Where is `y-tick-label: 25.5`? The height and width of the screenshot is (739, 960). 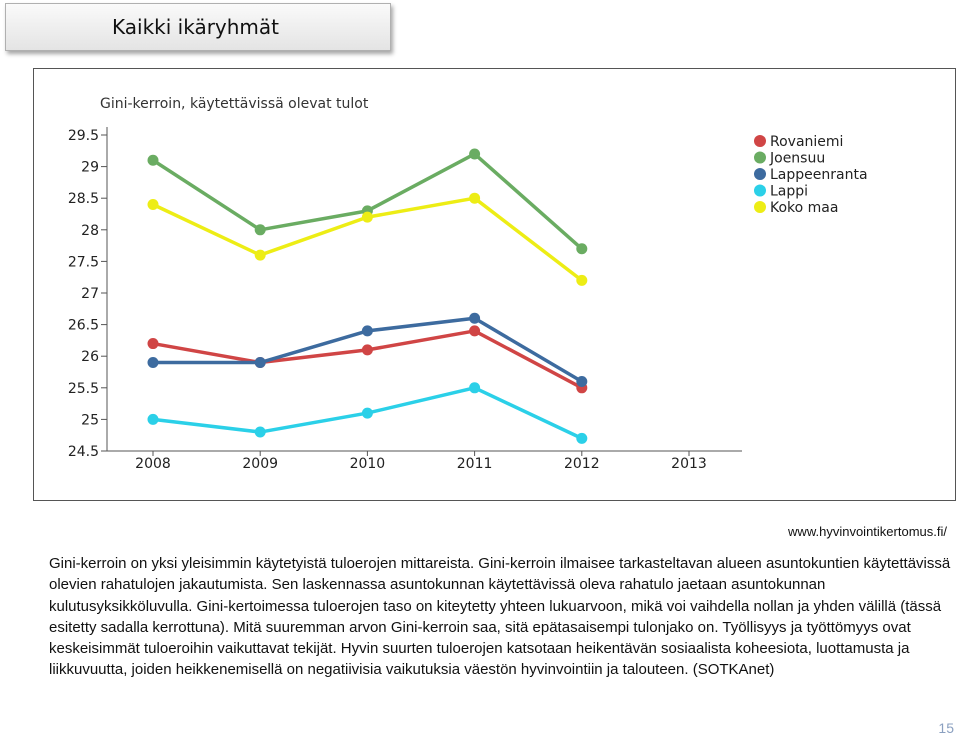
y-tick-label: 25.5 is located at coordinates (83, 389).